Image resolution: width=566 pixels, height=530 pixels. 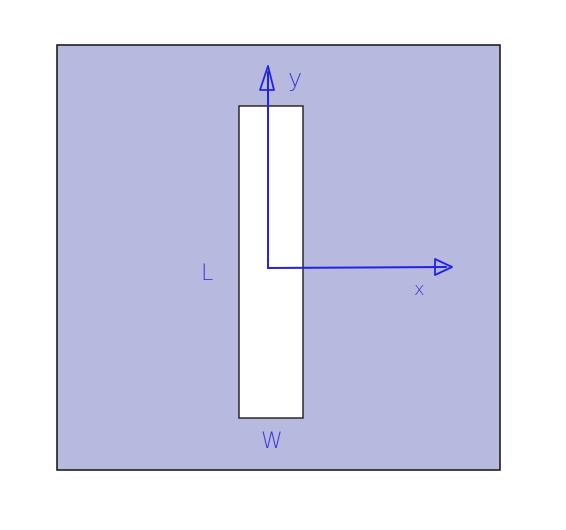 What do you see at coordinates (419, 289) in the screenshot?
I see `x-axis-label: x` at bounding box center [419, 289].